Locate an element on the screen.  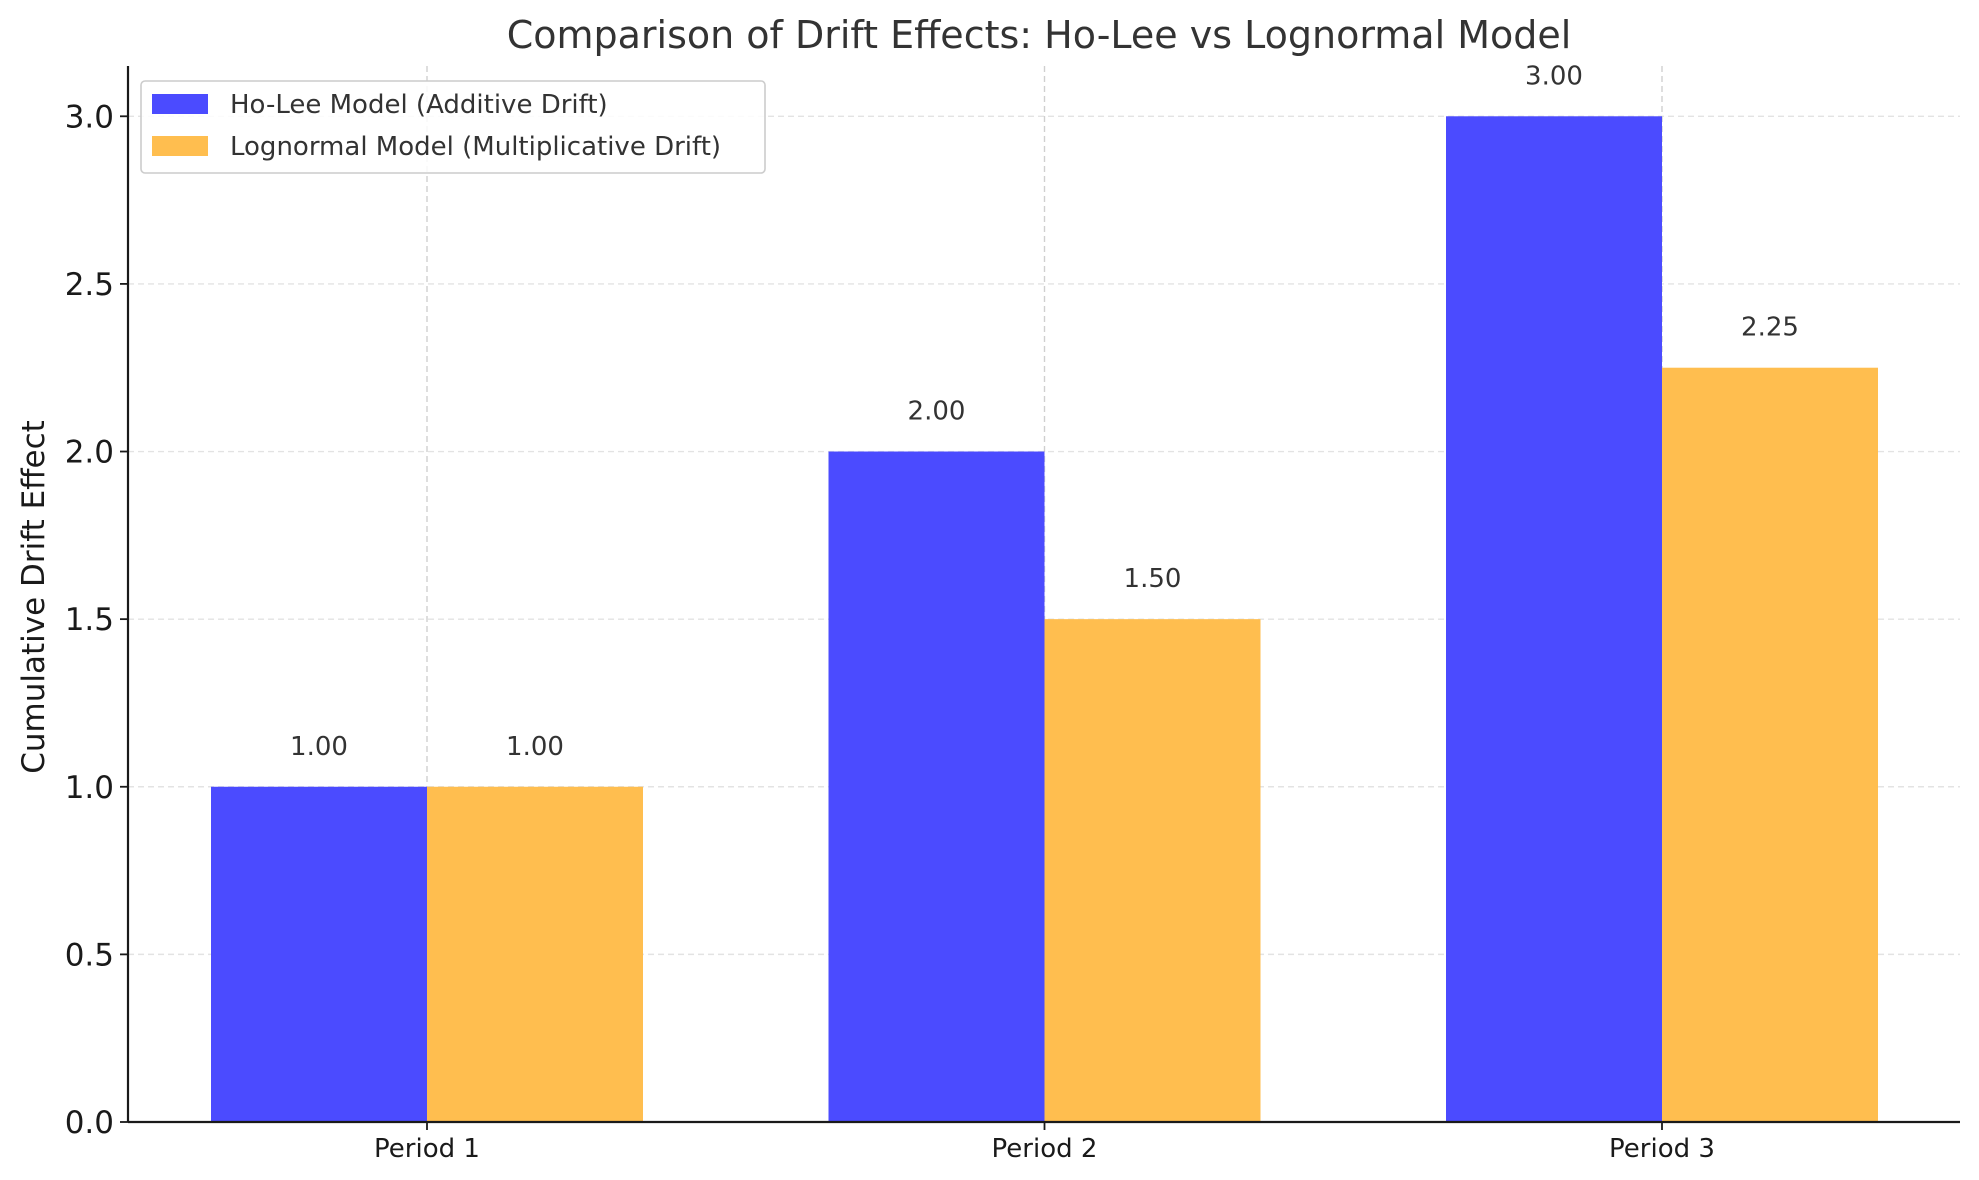
data-label: 1.50 is located at coordinates (1153, 579).